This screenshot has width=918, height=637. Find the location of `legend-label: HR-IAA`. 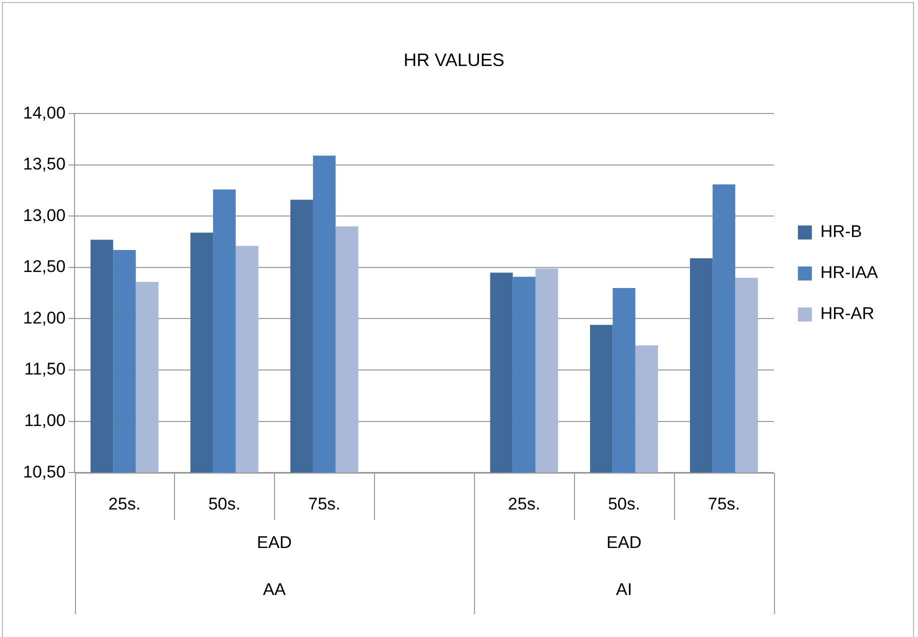

legend-label: HR-IAA is located at coordinates (849, 272).